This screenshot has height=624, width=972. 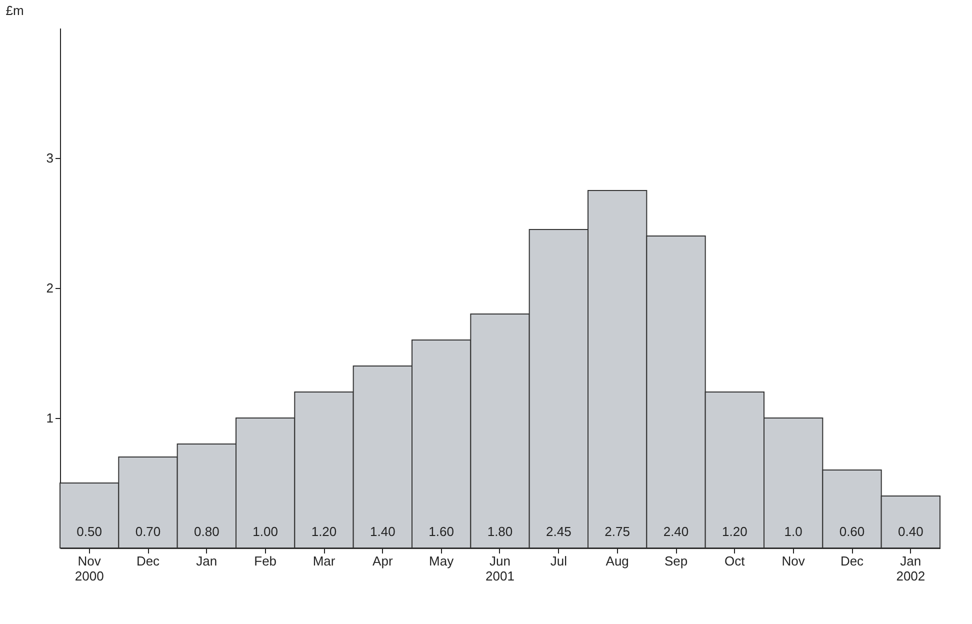 I want to click on data-label: 2.75, so click(x=617, y=531).